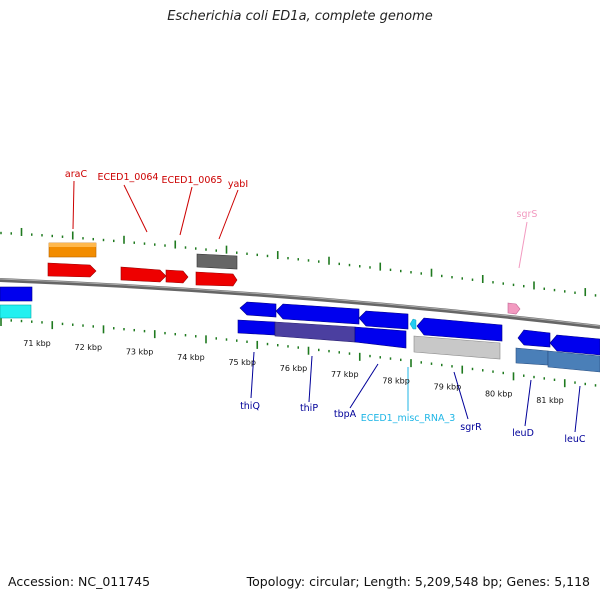 This screenshot has height=600, width=600. I want to click on araC-gene-arrow, so click(72, 270).